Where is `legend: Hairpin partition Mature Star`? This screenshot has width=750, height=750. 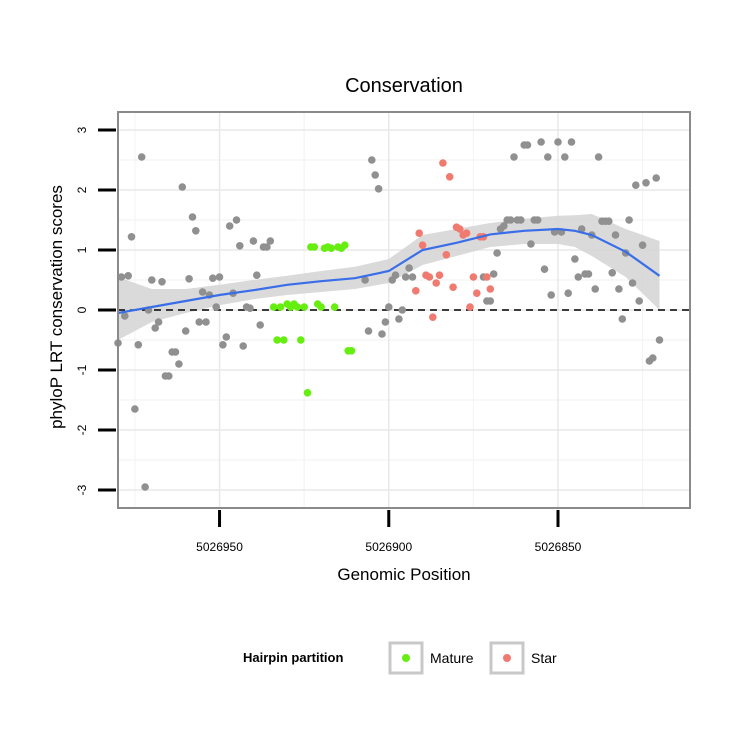 legend: Hairpin partition Mature Star is located at coordinates (400, 658).